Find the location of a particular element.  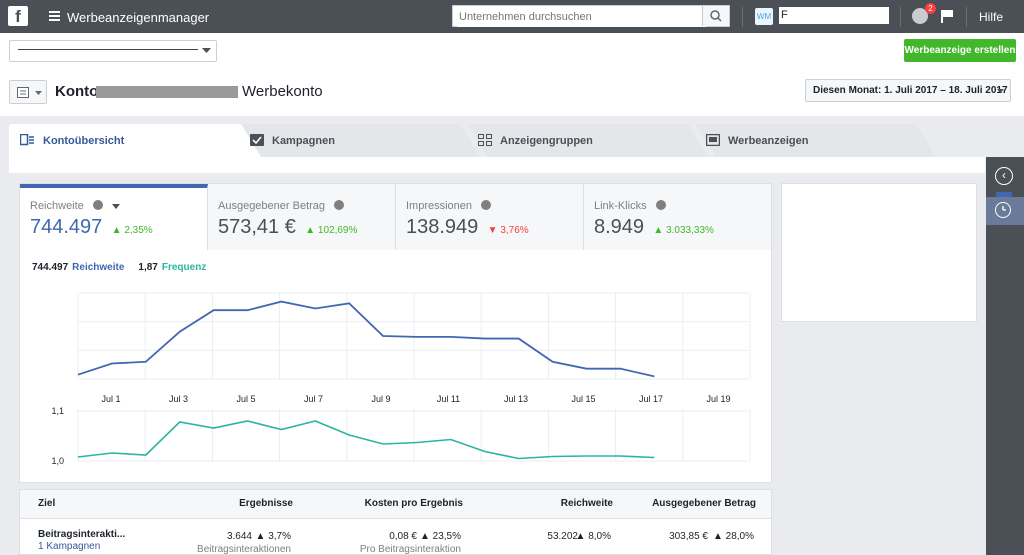

legend-frequency-label: Frequenz is located at coordinates (184, 267).